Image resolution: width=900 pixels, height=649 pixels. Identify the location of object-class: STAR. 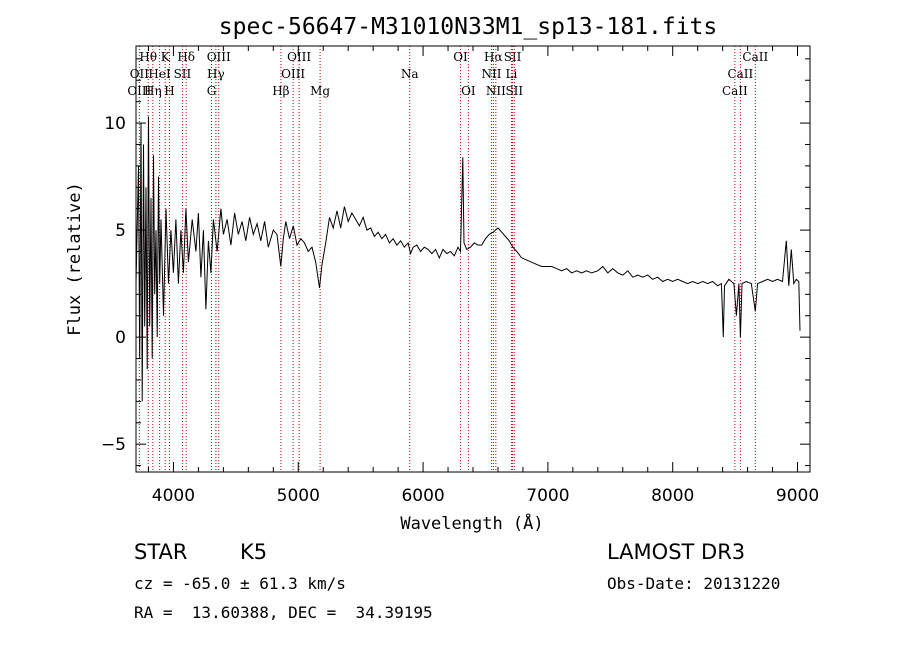
(161, 552).